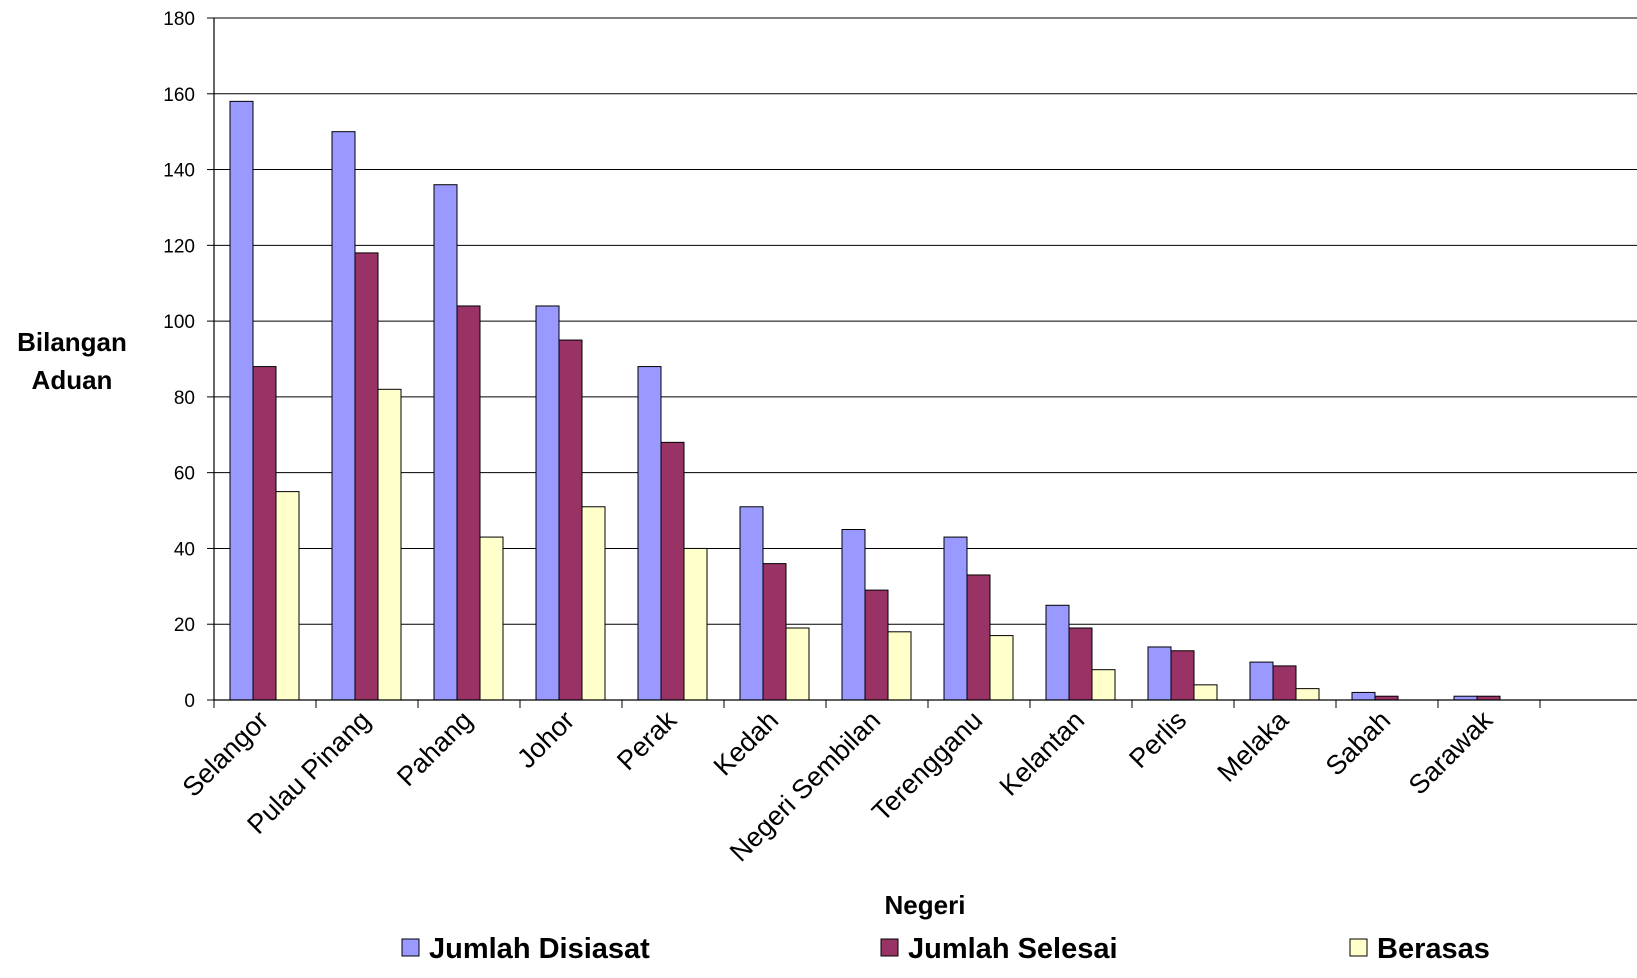  I want to click on x-axis-title: Negeri, so click(925, 905).